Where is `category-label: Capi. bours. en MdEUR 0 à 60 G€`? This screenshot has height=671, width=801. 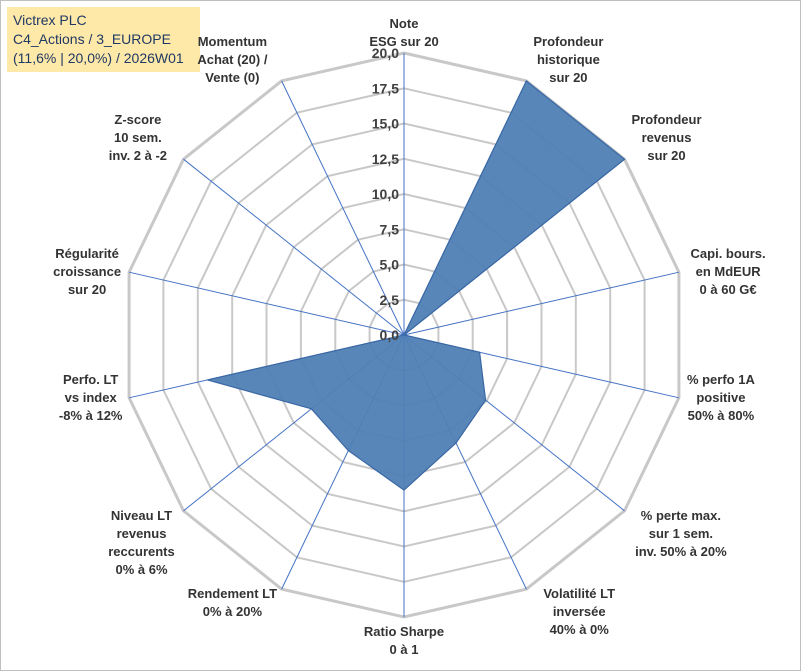
category-label: Capi. bours. en MdEUR 0 à 60 G€ is located at coordinates (728, 271).